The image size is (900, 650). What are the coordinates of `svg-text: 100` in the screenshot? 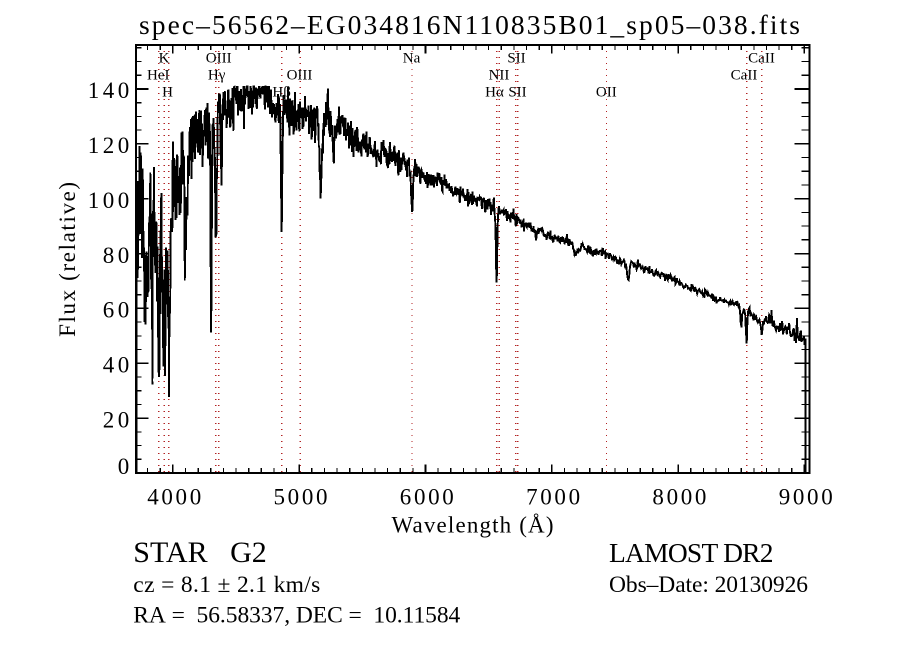 It's located at (109, 200).